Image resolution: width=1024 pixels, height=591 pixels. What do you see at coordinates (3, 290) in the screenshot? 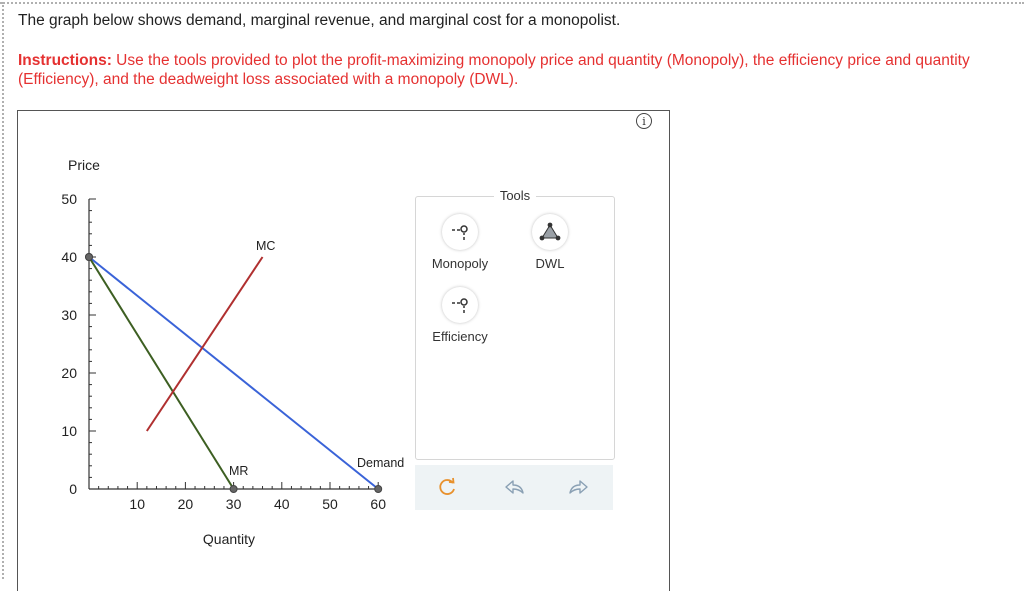
I see `question-border-left` at bounding box center [3, 290].